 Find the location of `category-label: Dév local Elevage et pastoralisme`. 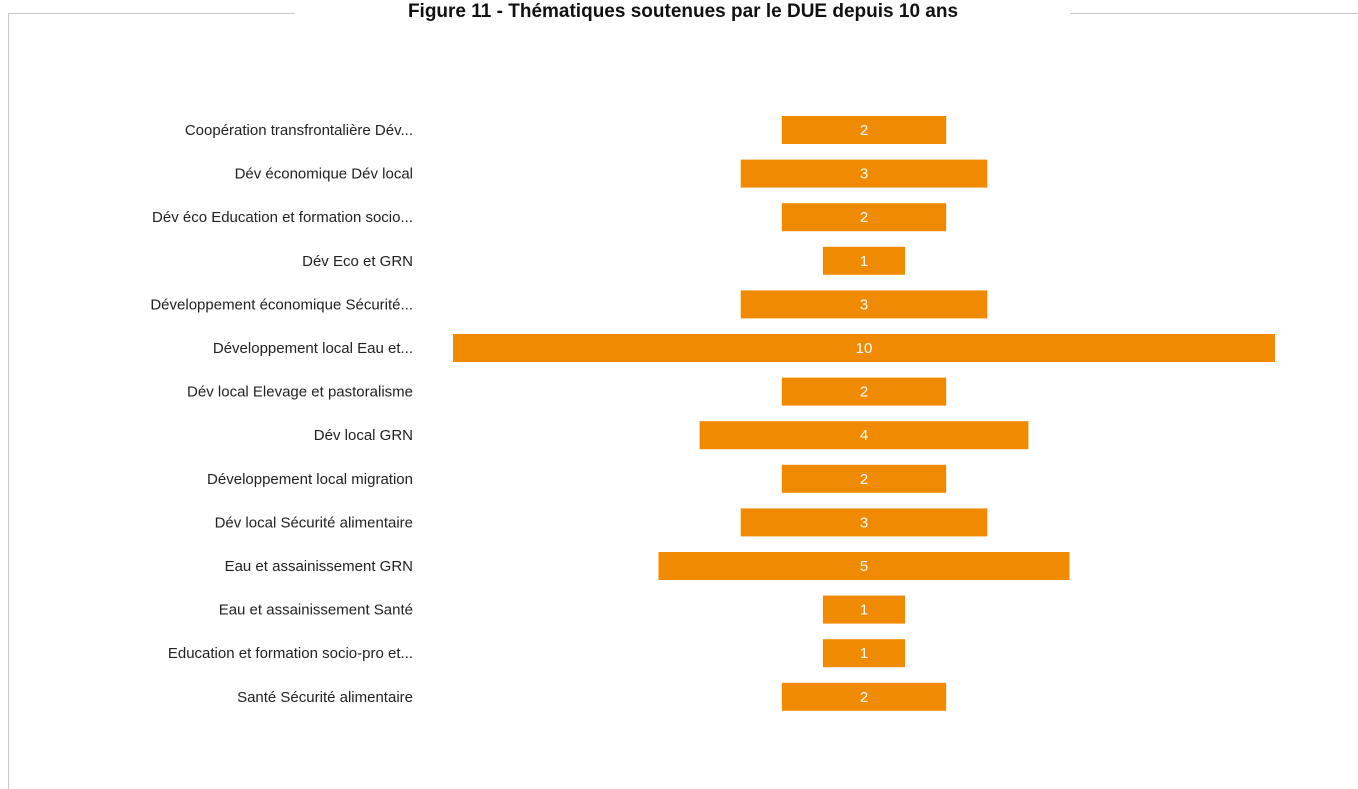

category-label: Dév local Elevage et pastoralisme is located at coordinates (300, 392).